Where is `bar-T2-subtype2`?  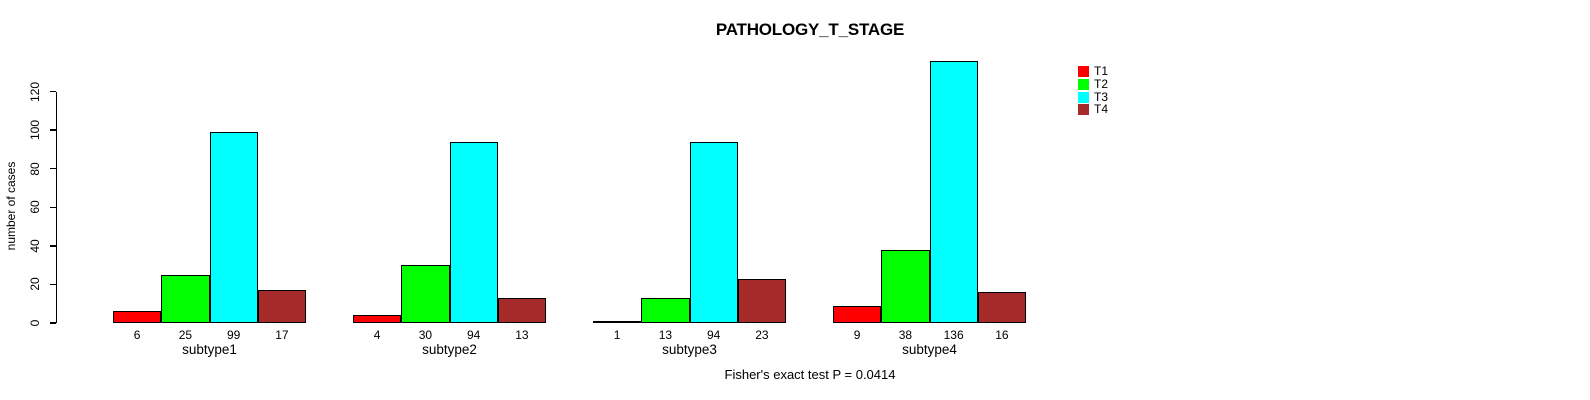
bar-T2-subtype2 is located at coordinates (425, 294).